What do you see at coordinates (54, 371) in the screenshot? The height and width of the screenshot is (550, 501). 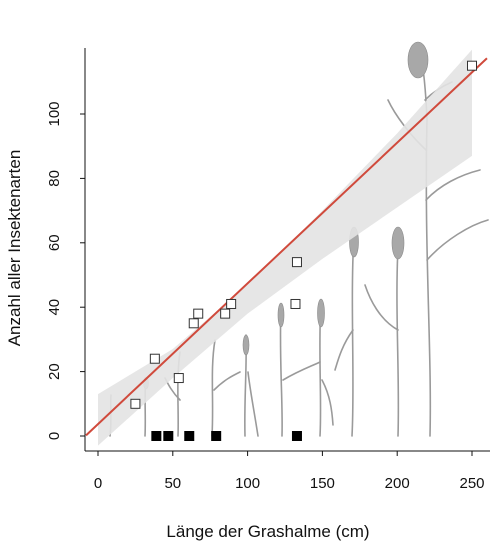 I see `y-tick-label: 20` at bounding box center [54, 371].